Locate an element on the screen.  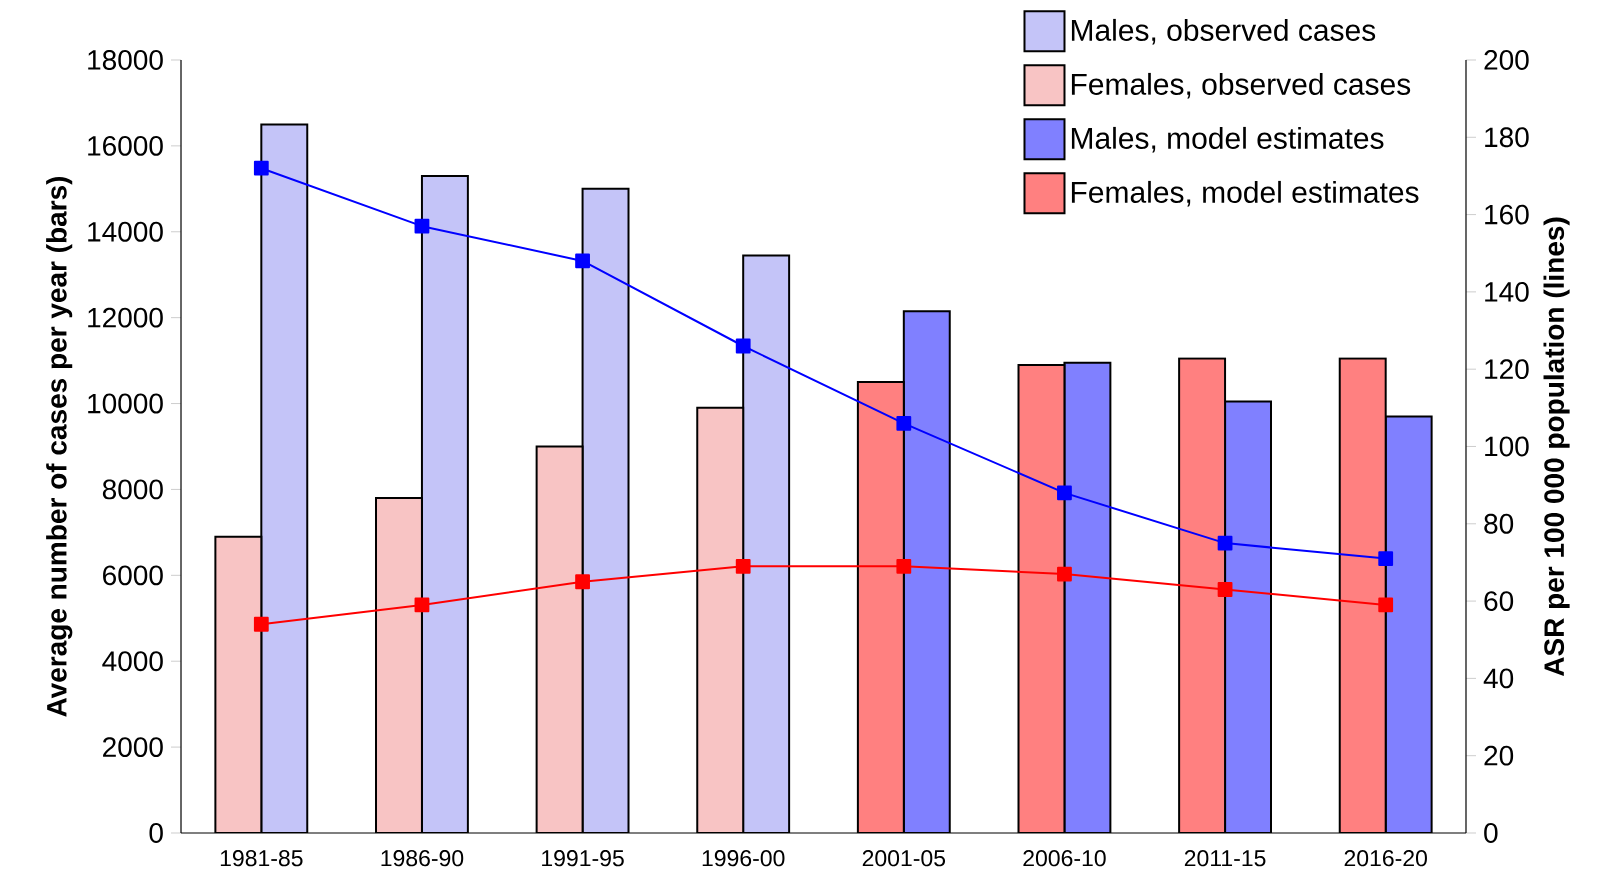
y2-axis-title: ASR per 100 000 population (lines) is located at coordinates (1556, 447).